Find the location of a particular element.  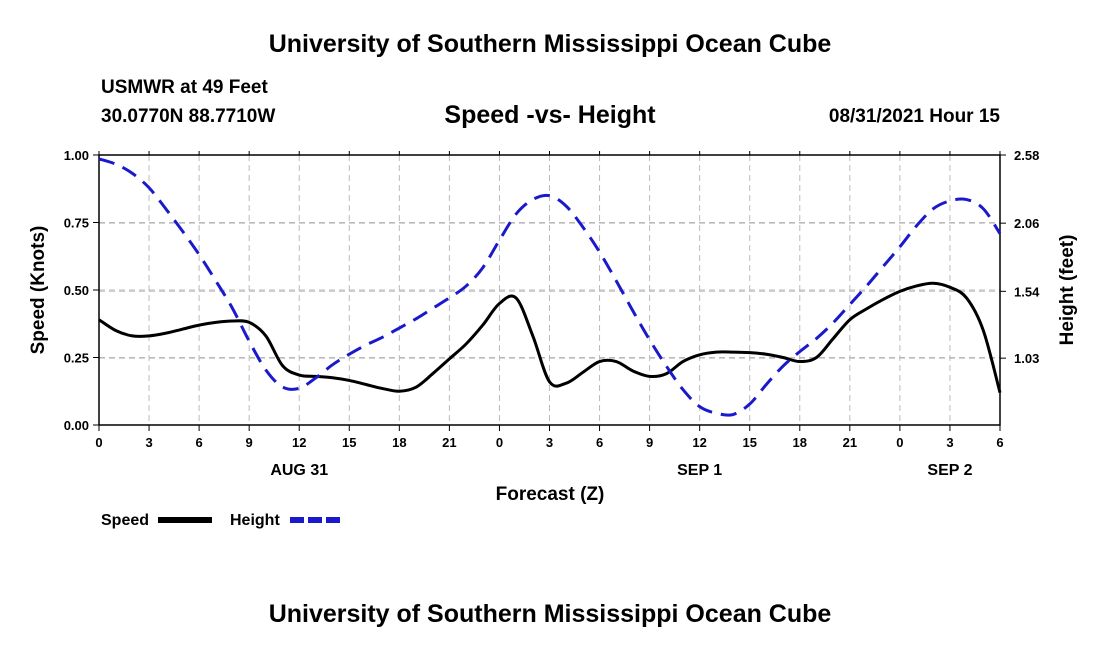

y-right-tick-label: 2.58 is located at coordinates (1026, 155).